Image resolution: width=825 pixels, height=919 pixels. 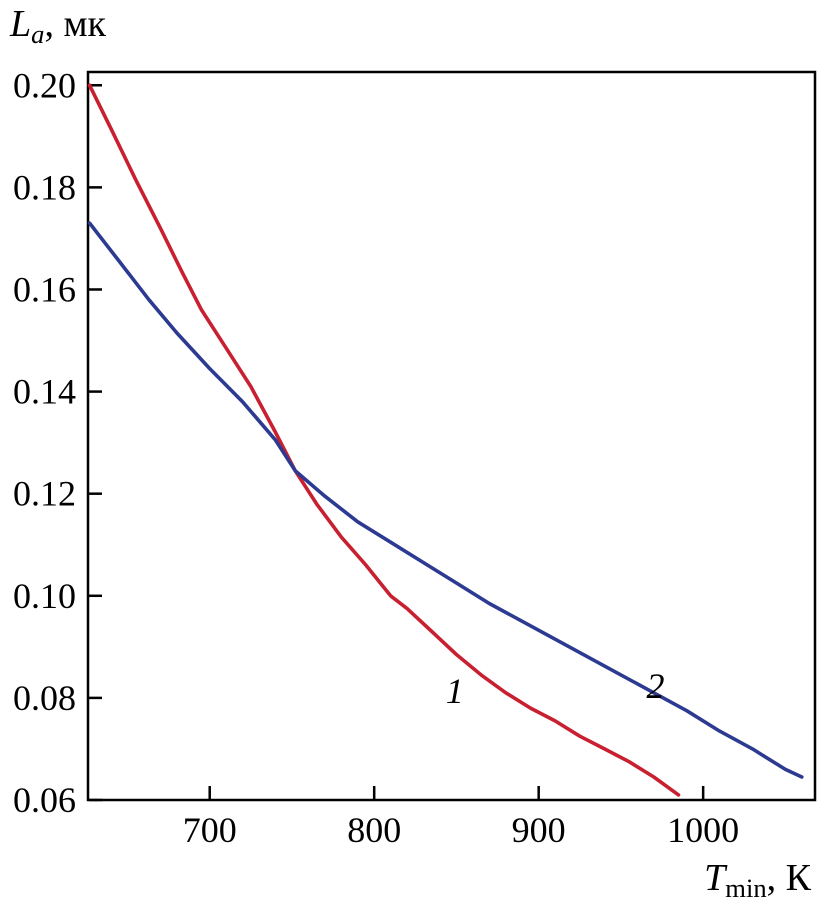 I want to click on curve-label-2: 2, so click(x=655, y=686).